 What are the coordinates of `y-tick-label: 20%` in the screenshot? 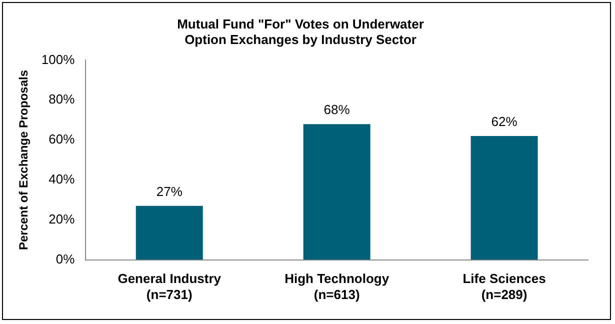 It's located at (62, 218).